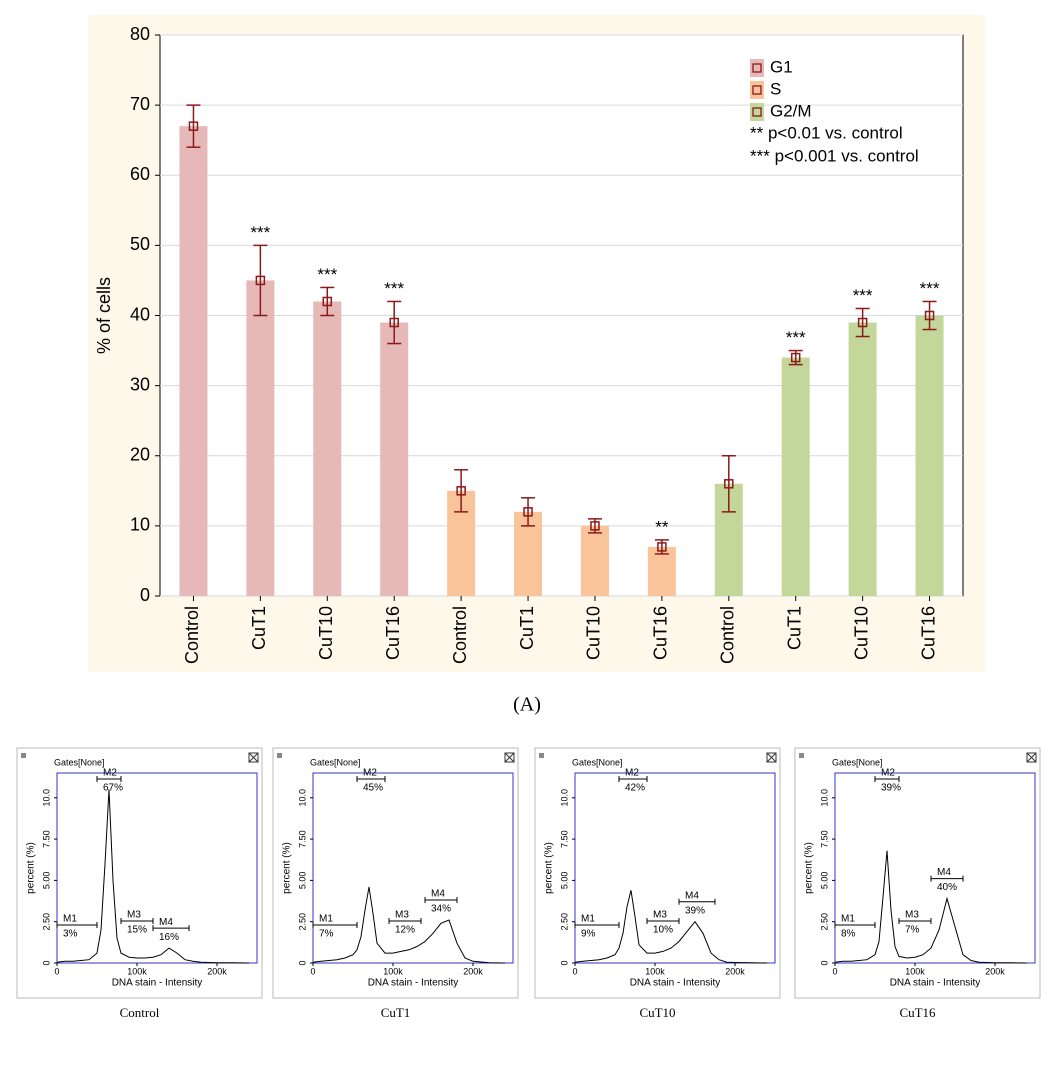  I want to click on gate-percent: 3%, so click(70, 934).